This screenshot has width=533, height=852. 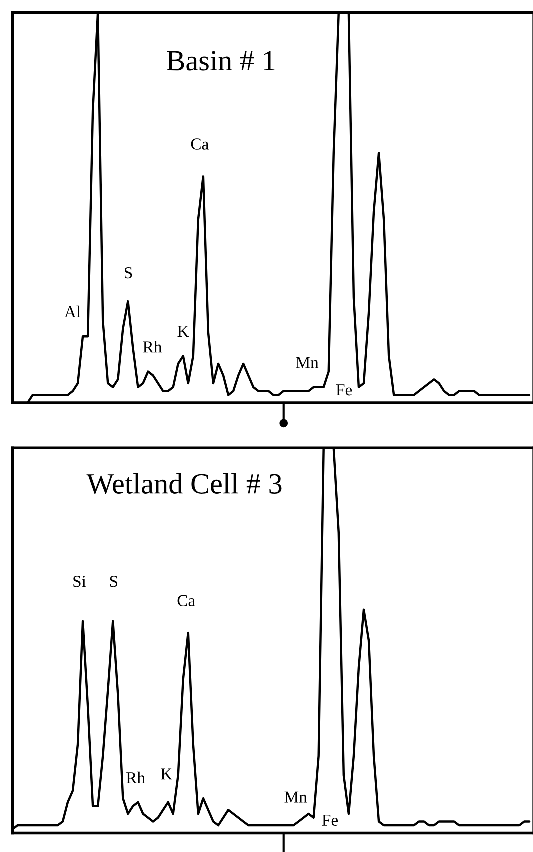 I want to click on text: Wetland Cell # 3, so click(x=184, y=483).